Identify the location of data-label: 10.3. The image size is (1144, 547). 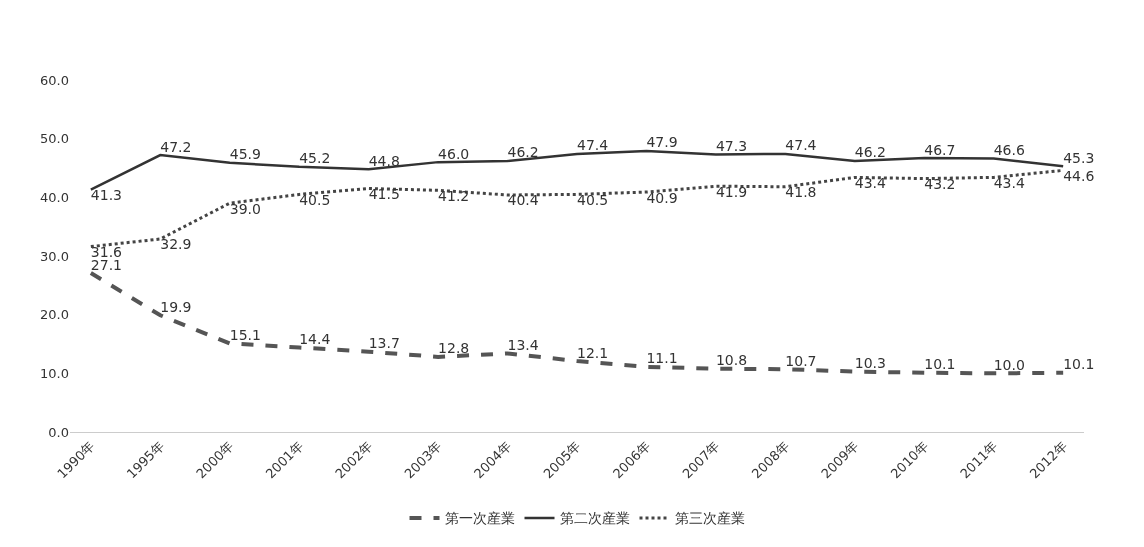
(870, 363).